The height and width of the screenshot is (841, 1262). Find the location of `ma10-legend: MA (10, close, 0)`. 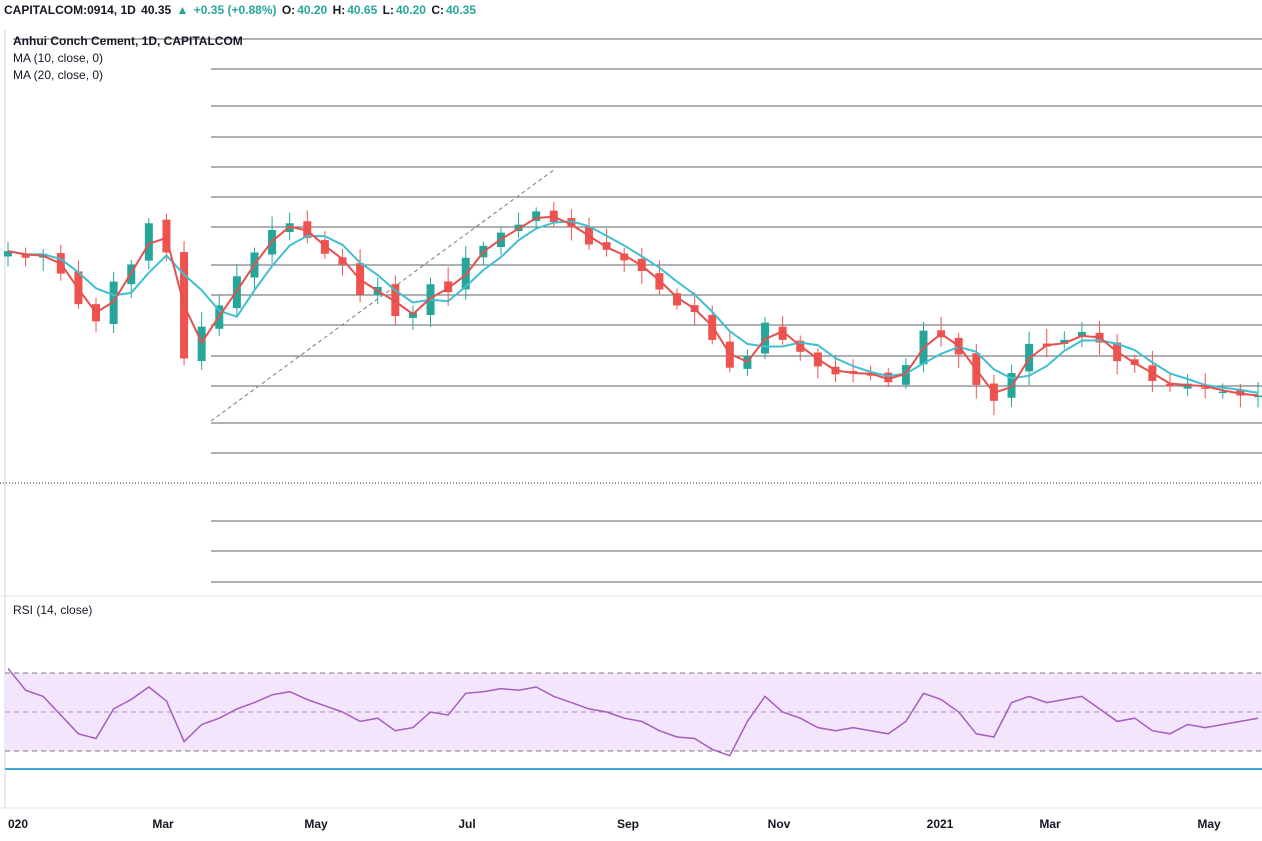

ma10-legend: MA (10, close, 0) is located at coordinates (58, 58).